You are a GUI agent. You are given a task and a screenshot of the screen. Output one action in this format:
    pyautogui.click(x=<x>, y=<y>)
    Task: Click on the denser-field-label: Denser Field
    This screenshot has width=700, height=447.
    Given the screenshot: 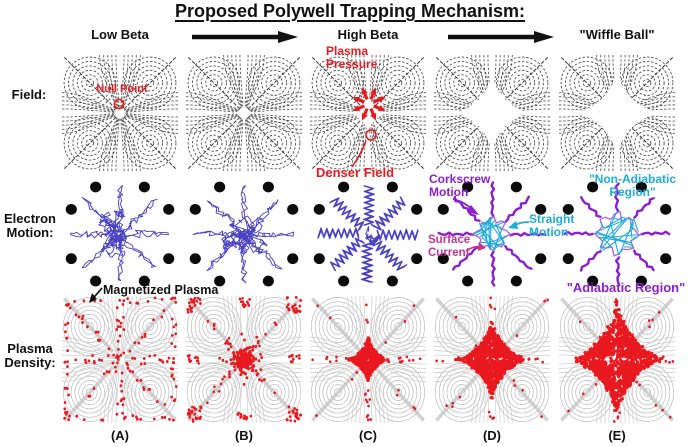 What is the action you would take?
    pyautogui.click(x=355, y=172)
    